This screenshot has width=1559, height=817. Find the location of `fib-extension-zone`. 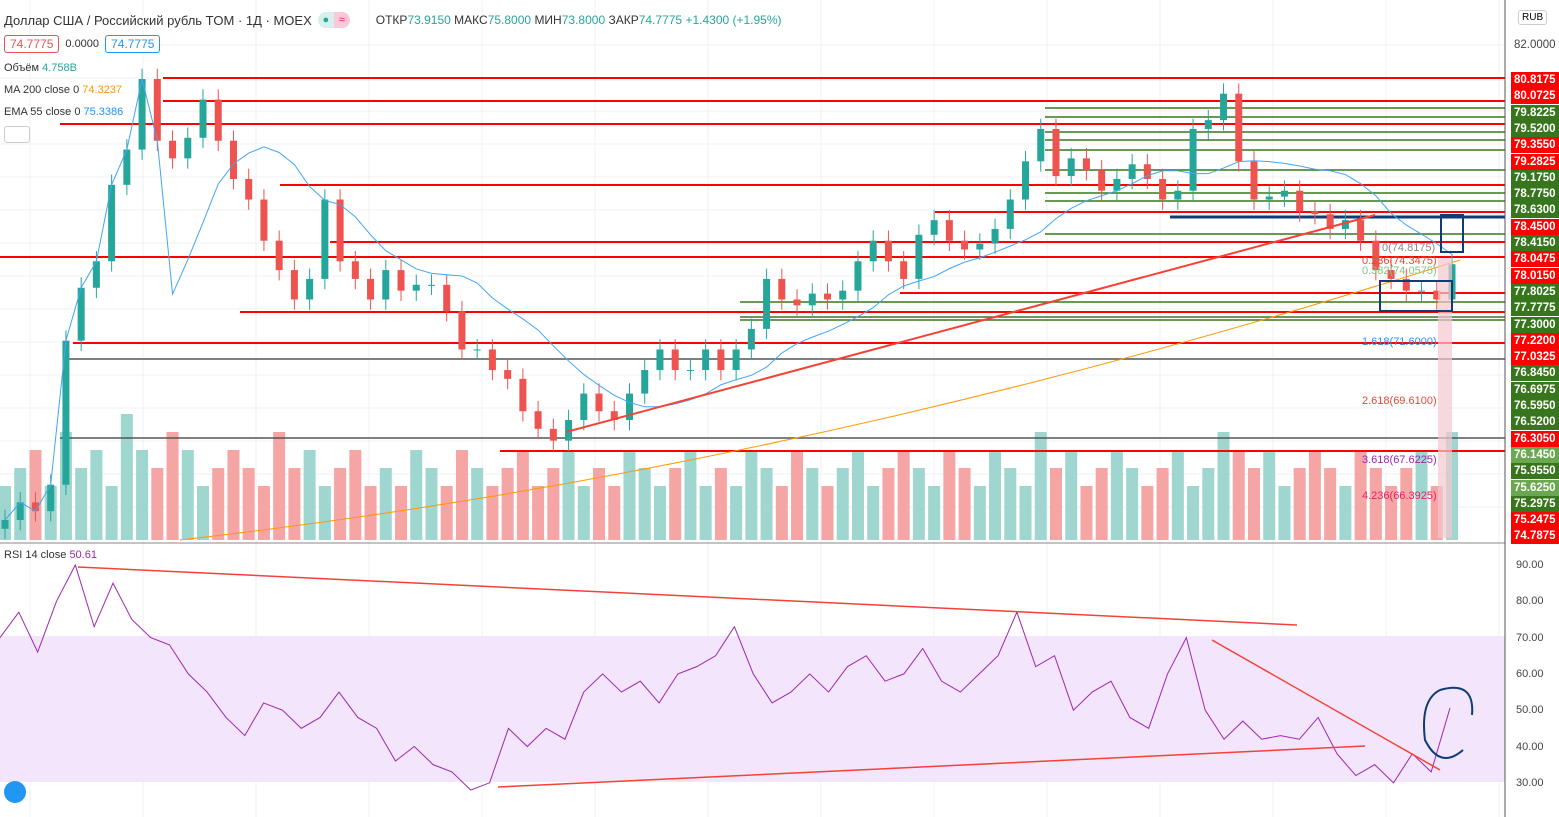

fib-extension-zone is located at coordinates (1445, 398).